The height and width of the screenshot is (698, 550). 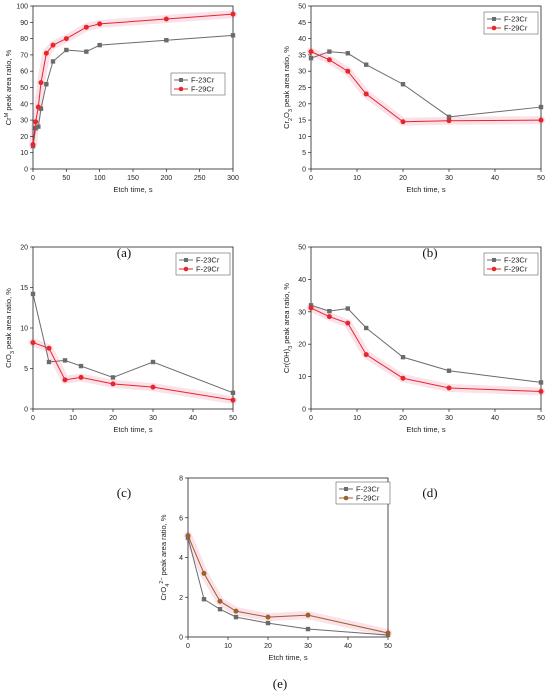 What do you see at coordinates (291, 119) in the screenshot?
I see `y-axis-label-part: 2` at bounding box center [291, 119].